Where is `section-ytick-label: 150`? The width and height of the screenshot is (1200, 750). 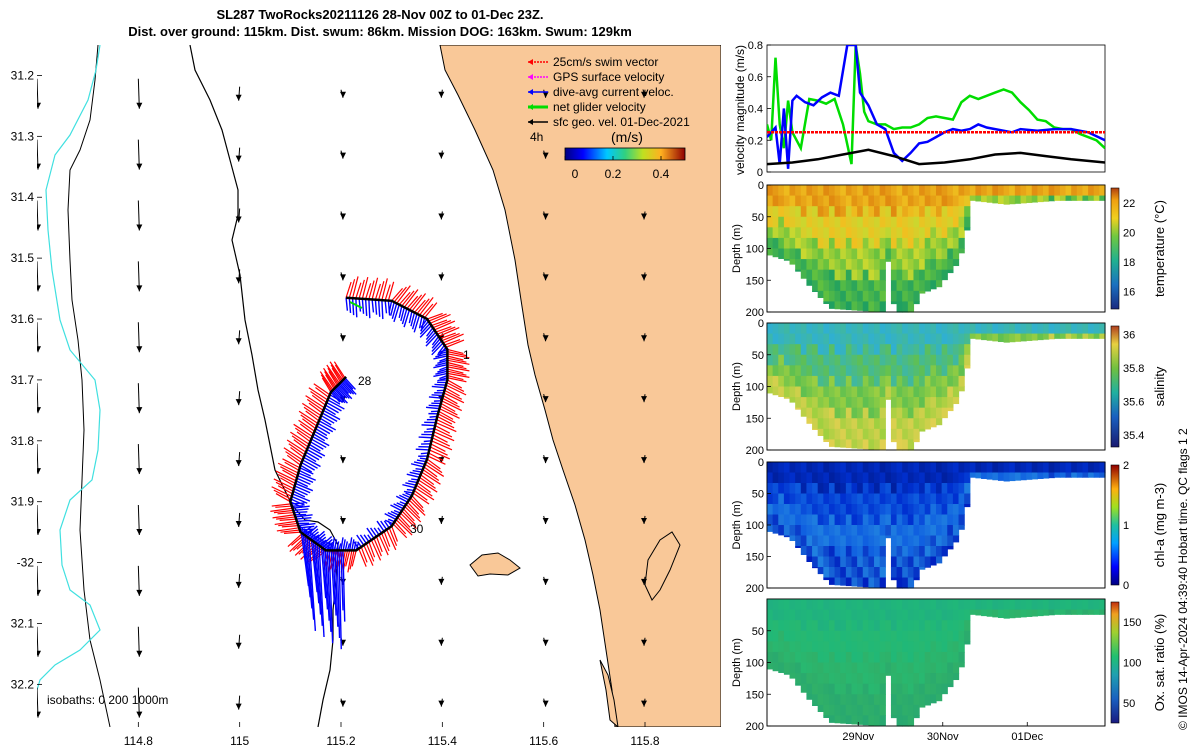 section-ytick-label: 150 is located at coordinates (755, 695).